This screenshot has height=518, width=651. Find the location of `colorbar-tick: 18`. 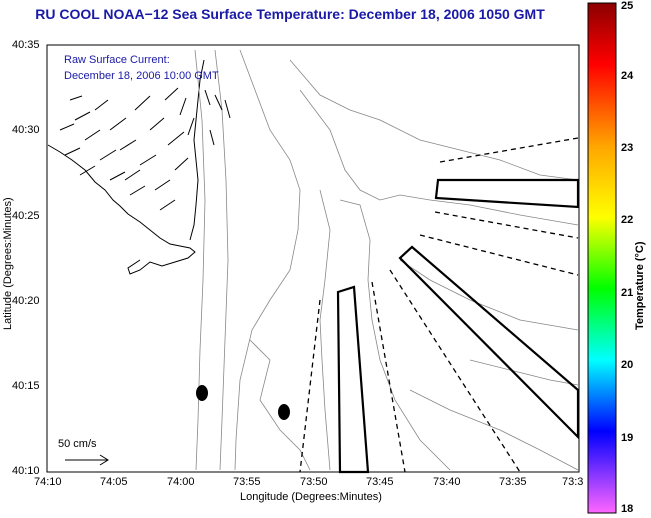

colorbar-tick: 18 is located at coordinates (627, 509).